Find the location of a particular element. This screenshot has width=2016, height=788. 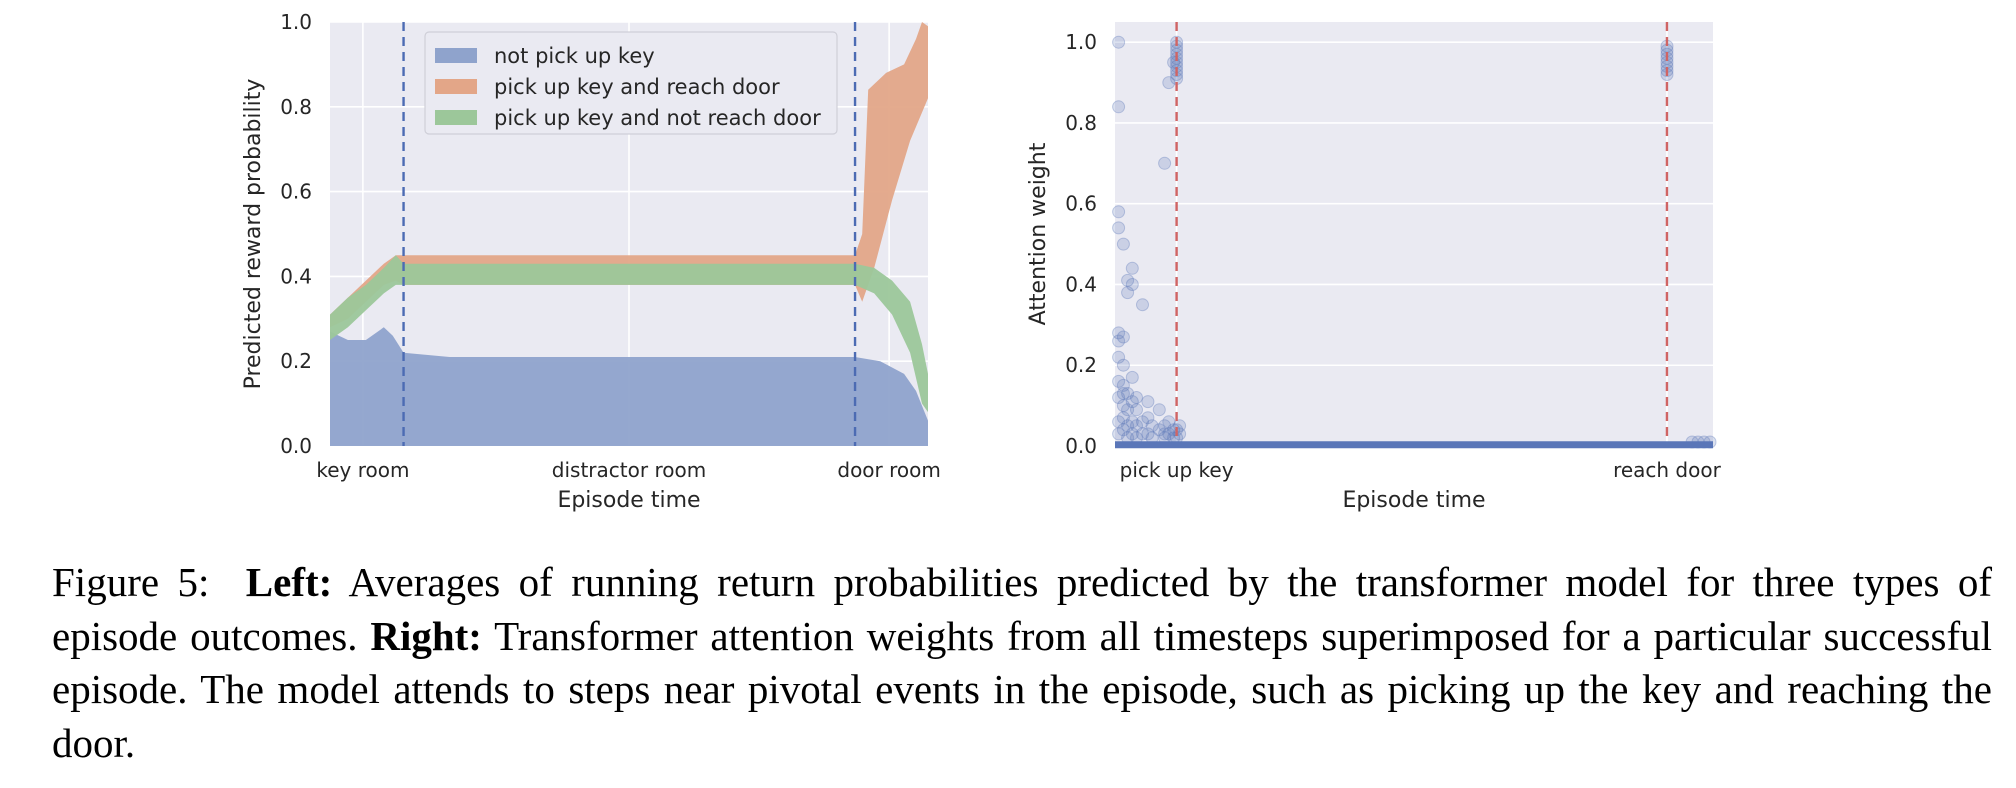

x-tick-label: key room is located at coordinates (362, 470).